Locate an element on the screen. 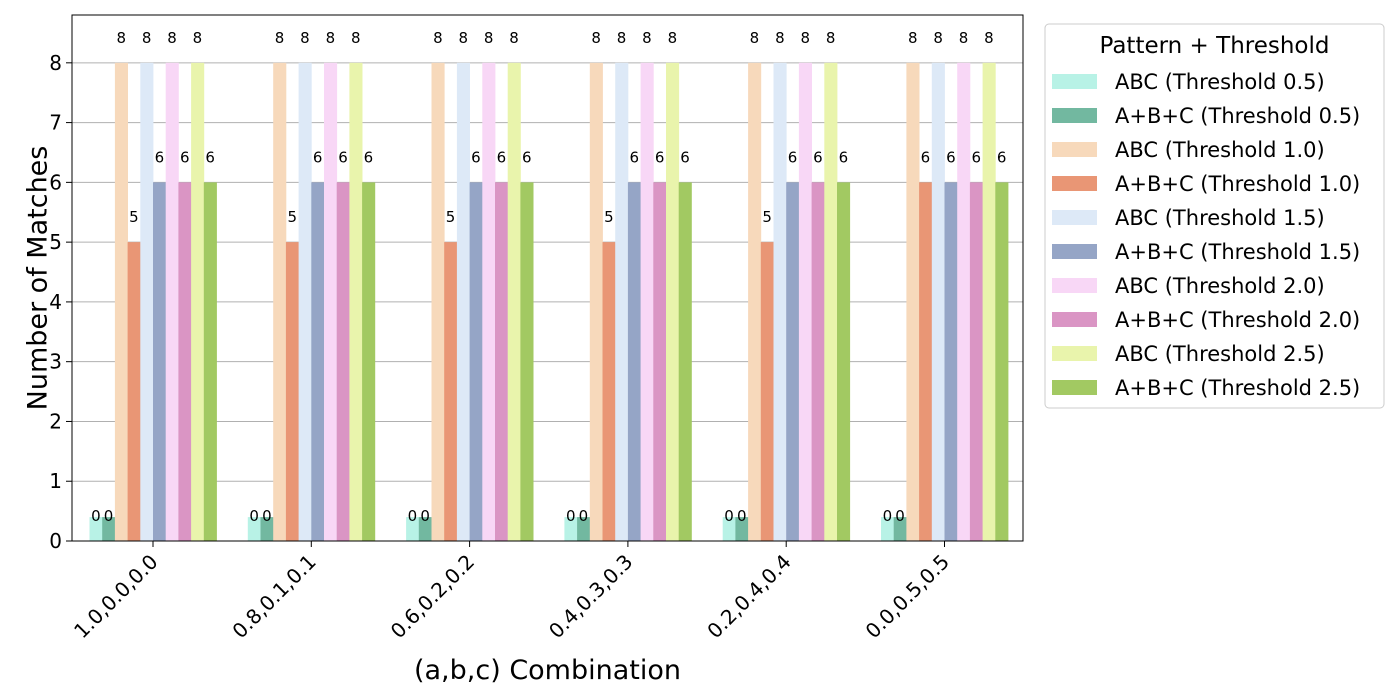 The height and width of the screenshot is (700, 1400). x-axis-title: (a,b,c) Combination is located at coordinates (547, 670).